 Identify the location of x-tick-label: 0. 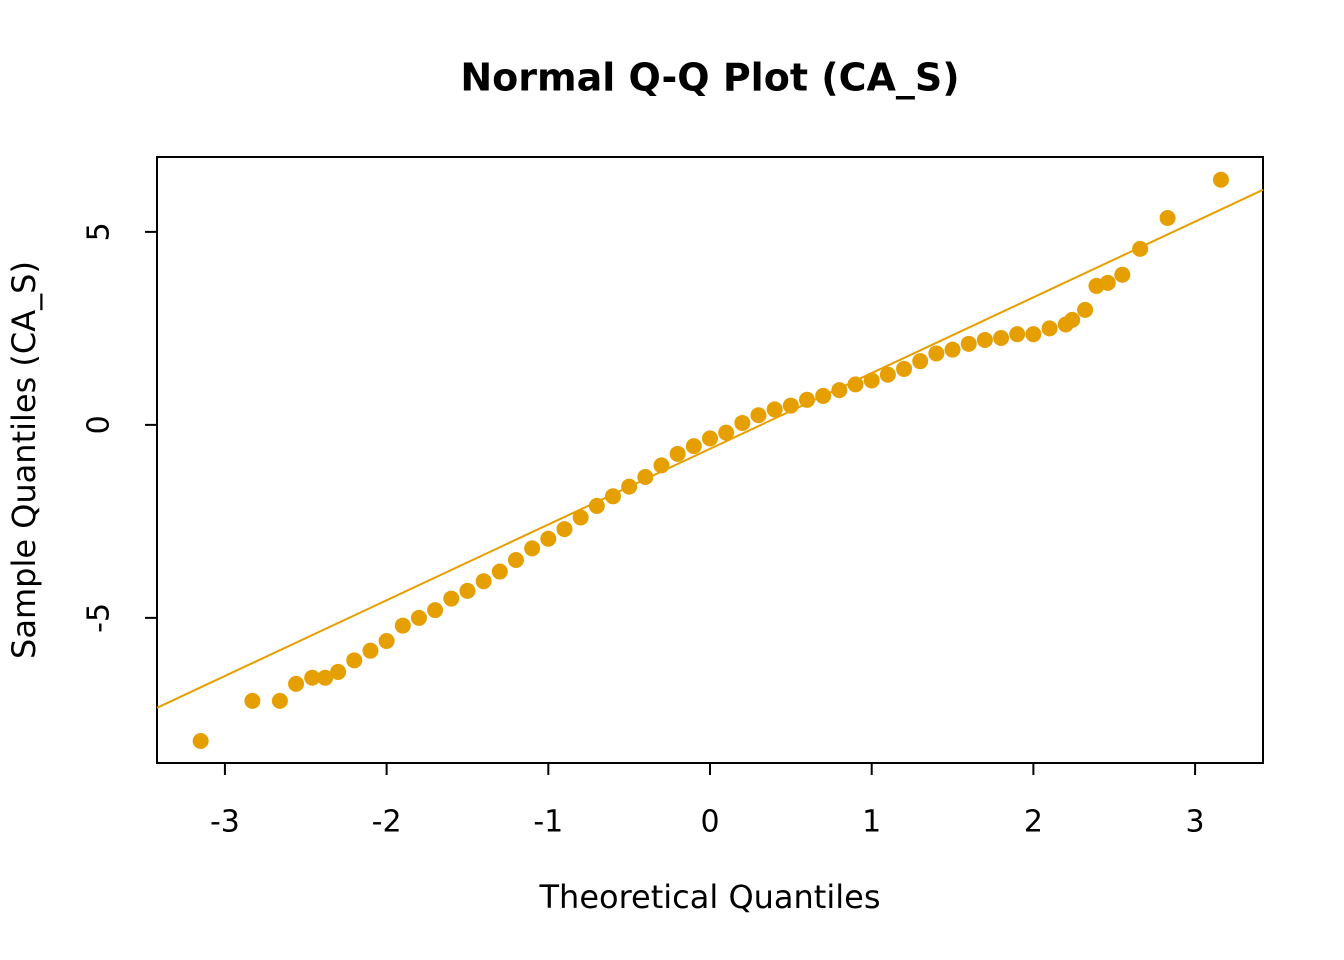
(709, 822).